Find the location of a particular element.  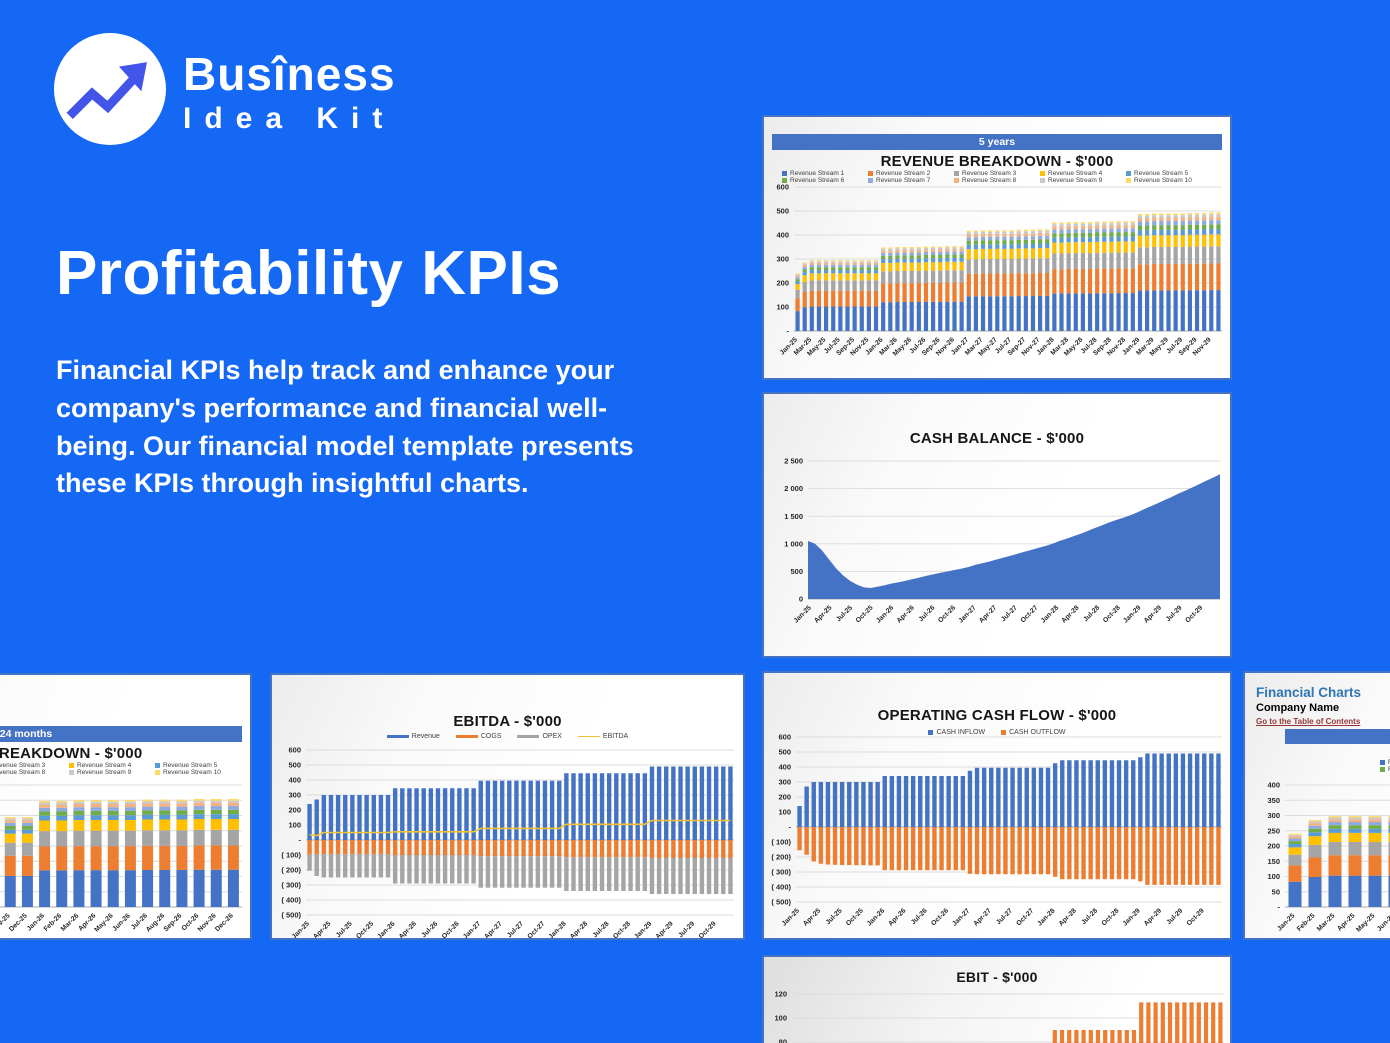

legend-opcf: CASH INFLOW CASH OUTFLOW is located at coordinates (997, 732).